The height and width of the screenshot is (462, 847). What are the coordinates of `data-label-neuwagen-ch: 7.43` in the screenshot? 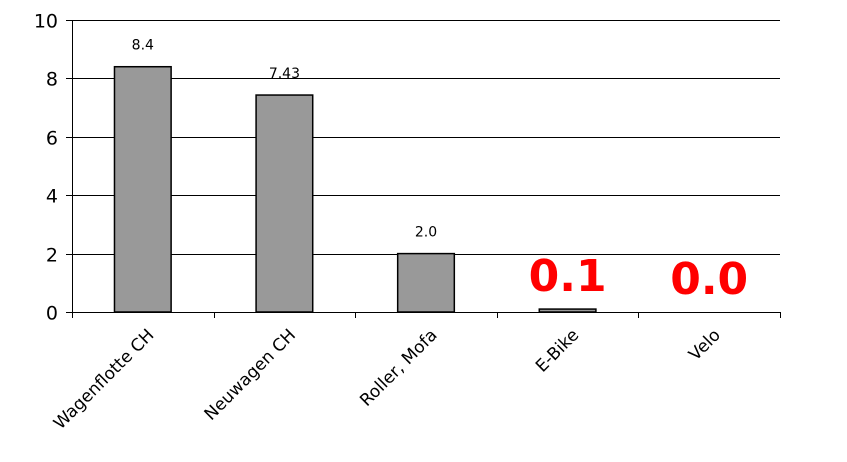 It's located at (284, 74).